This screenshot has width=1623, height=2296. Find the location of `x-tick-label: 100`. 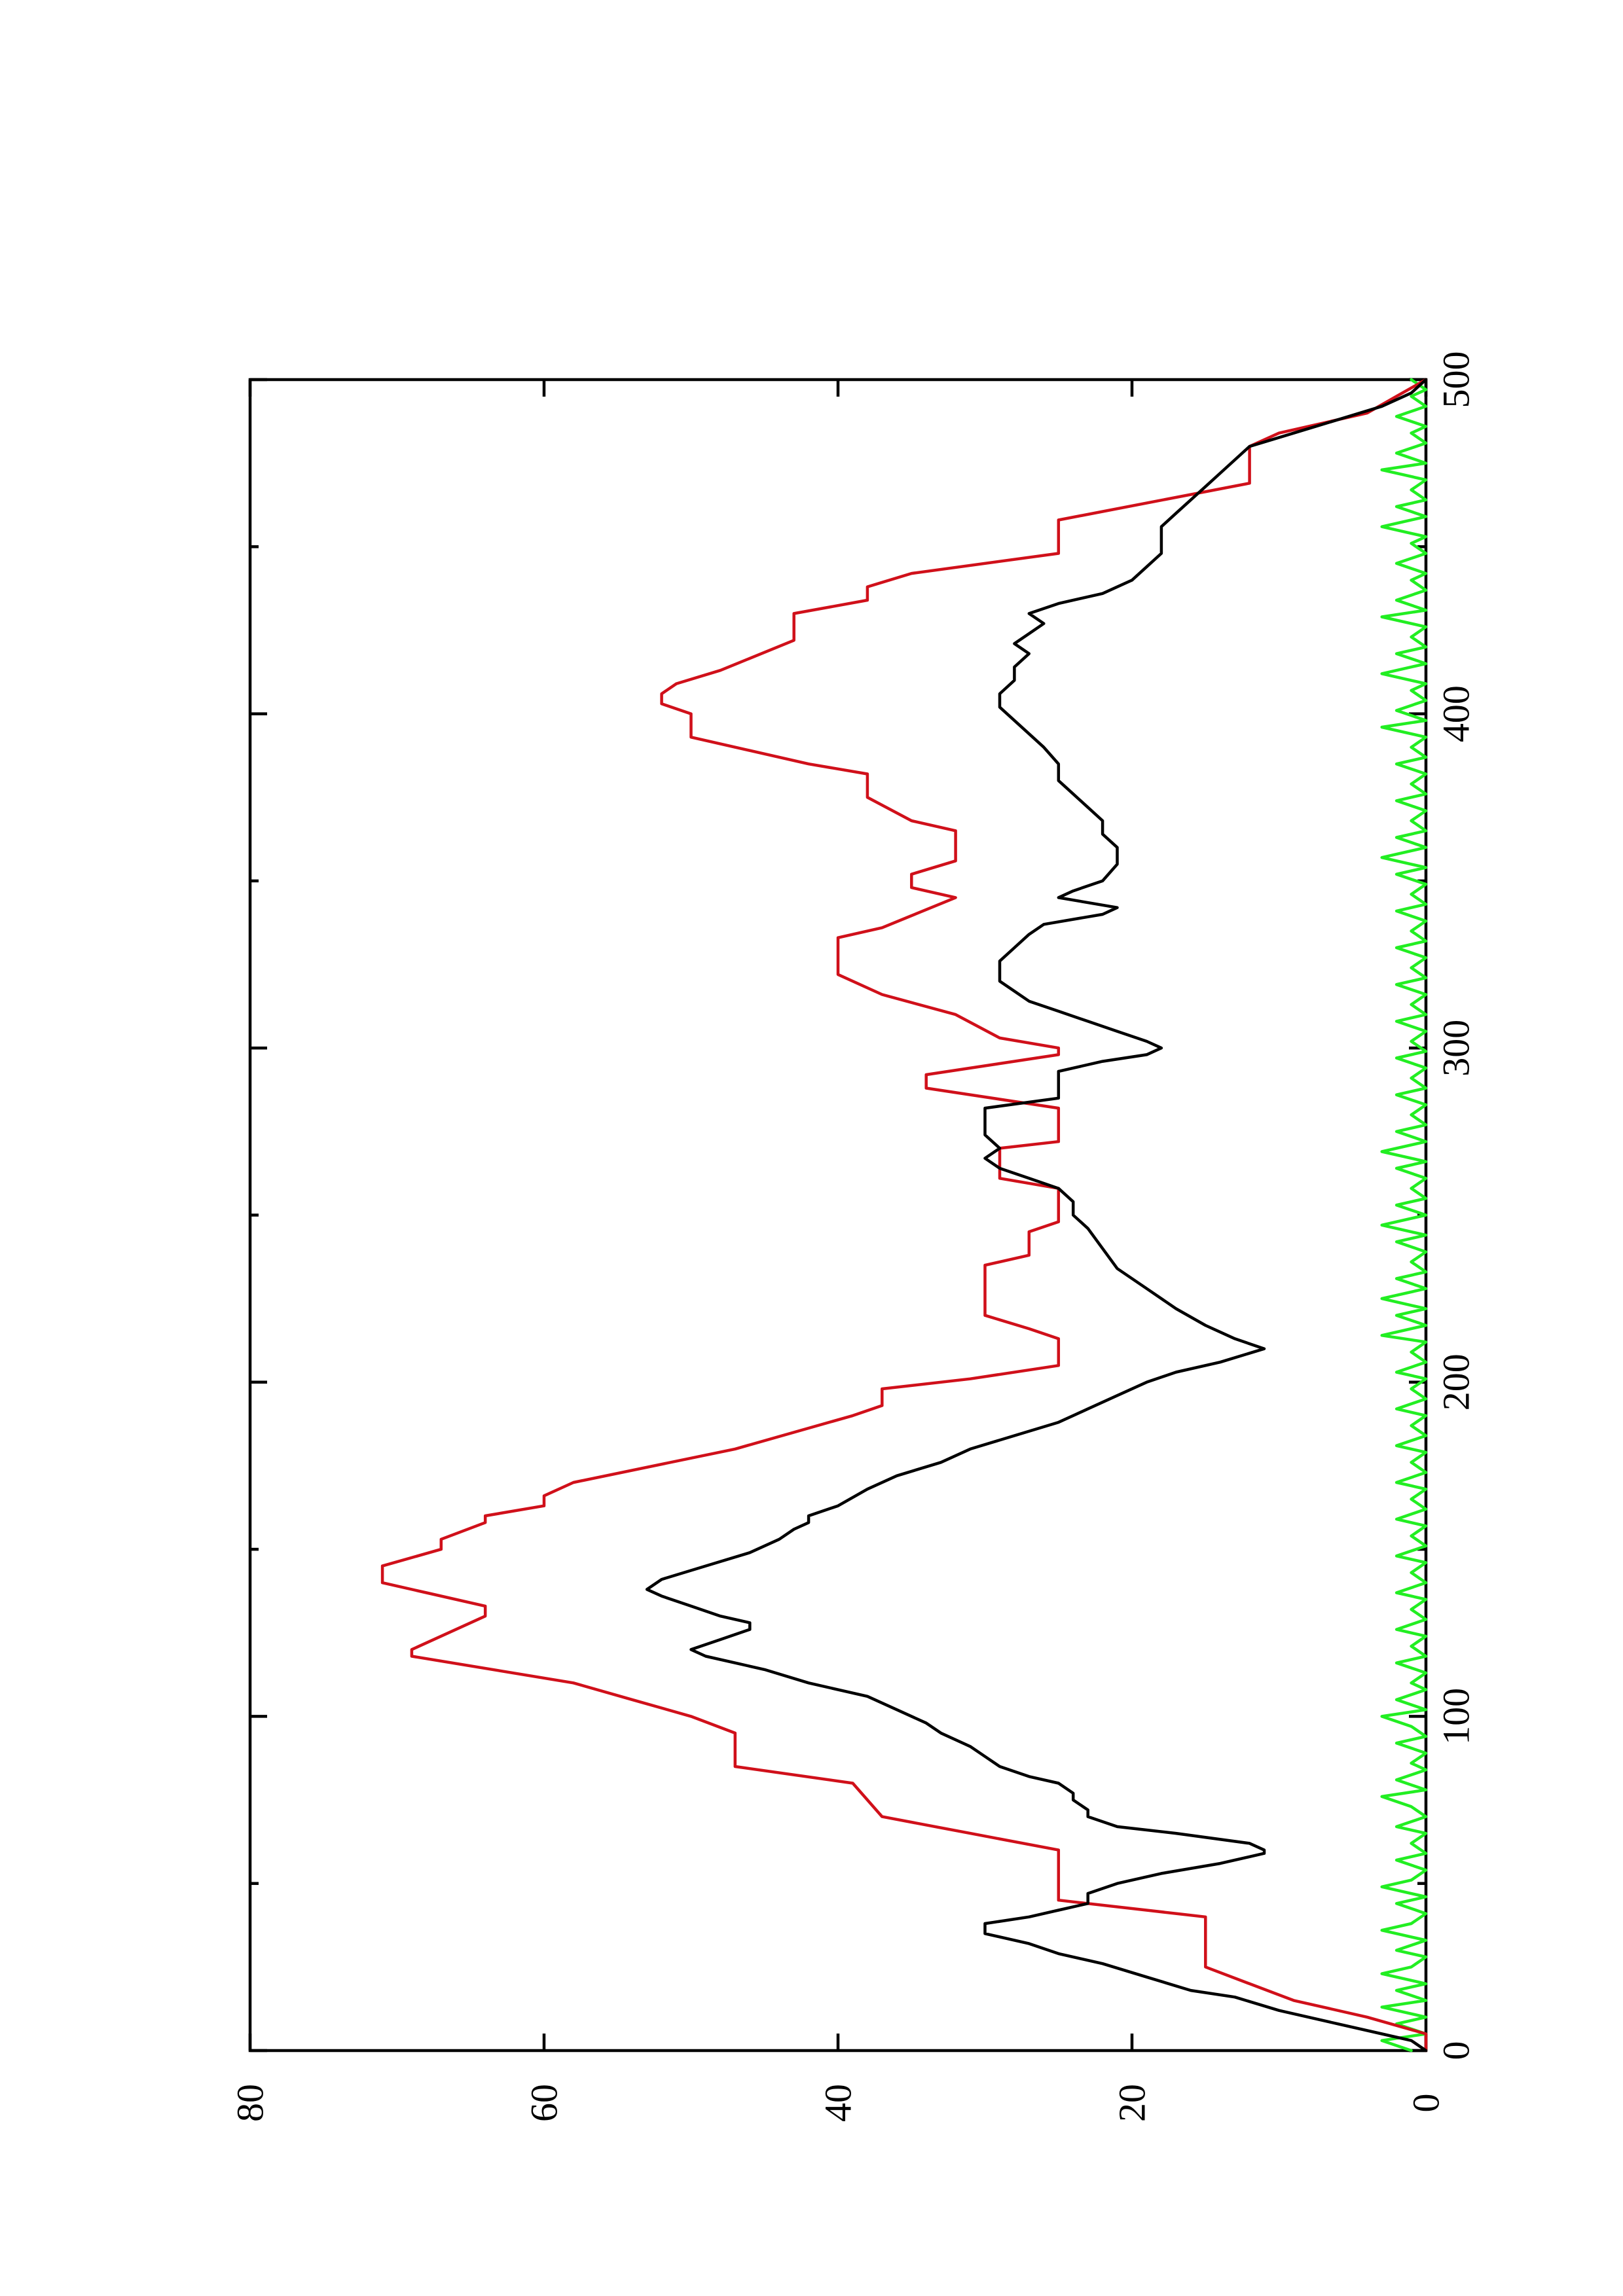

x-tick-label: 100 is located at coordinates (1456, 1716).